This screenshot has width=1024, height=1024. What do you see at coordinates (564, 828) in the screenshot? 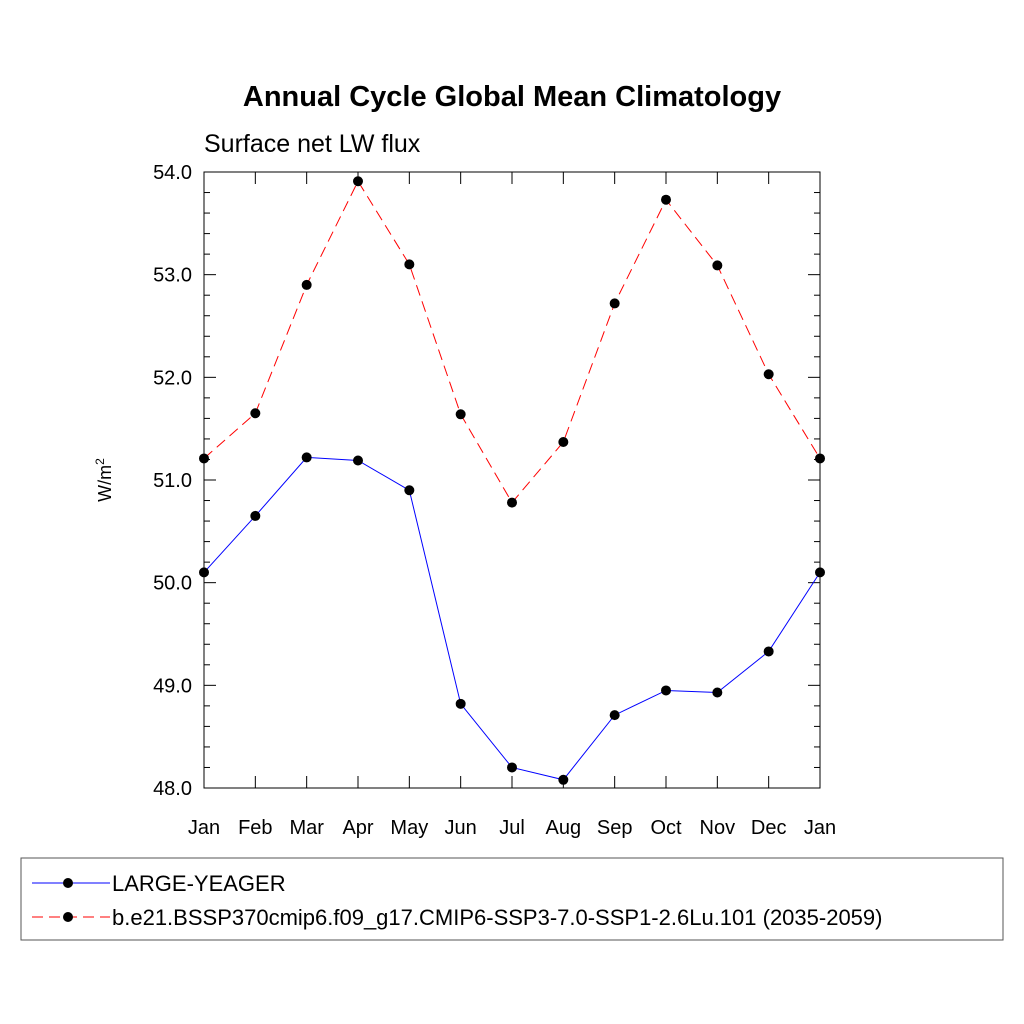
I see `x-tick-label: Aug` at bounding box center [564, 828].